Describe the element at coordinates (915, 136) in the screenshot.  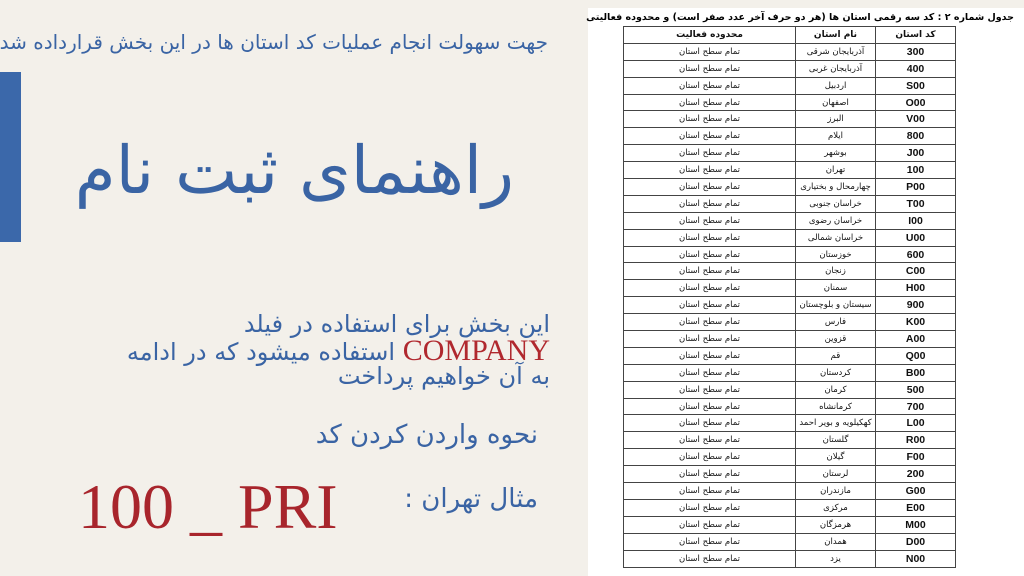
I see `province-code: 800` at that location.